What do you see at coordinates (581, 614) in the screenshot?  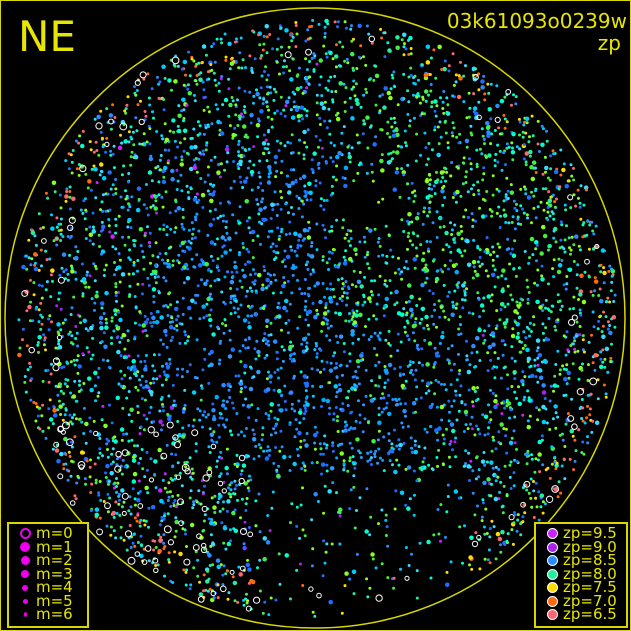 I see `zp-legend-entry: zp=6.5` at bounding box center [581, 614].